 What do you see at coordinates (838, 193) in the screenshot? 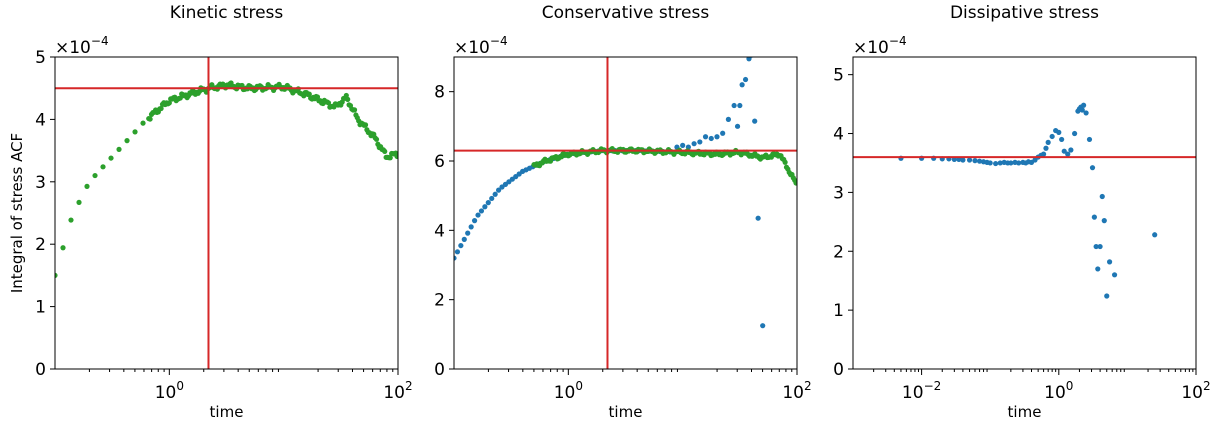
I see `y-tick-label: 3` at bounding box center [838, 193].